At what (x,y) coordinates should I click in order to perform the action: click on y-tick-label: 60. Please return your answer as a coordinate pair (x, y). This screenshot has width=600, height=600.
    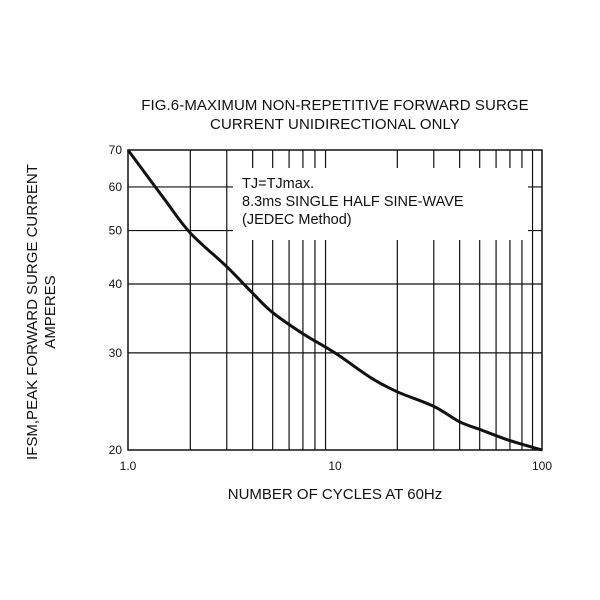
    Looking at the image, I should click on (116, 187).